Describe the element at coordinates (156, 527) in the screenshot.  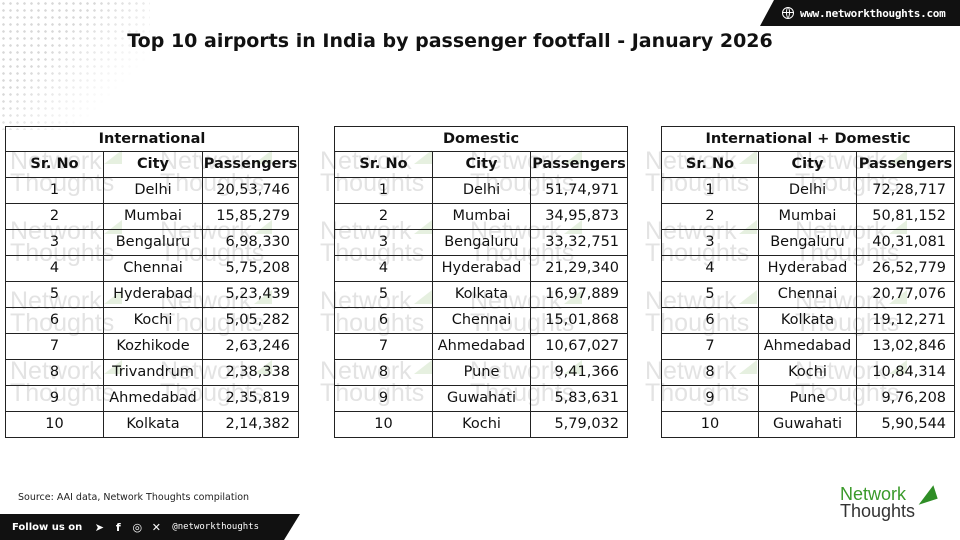
I see `x-icon: ✕` at that location.